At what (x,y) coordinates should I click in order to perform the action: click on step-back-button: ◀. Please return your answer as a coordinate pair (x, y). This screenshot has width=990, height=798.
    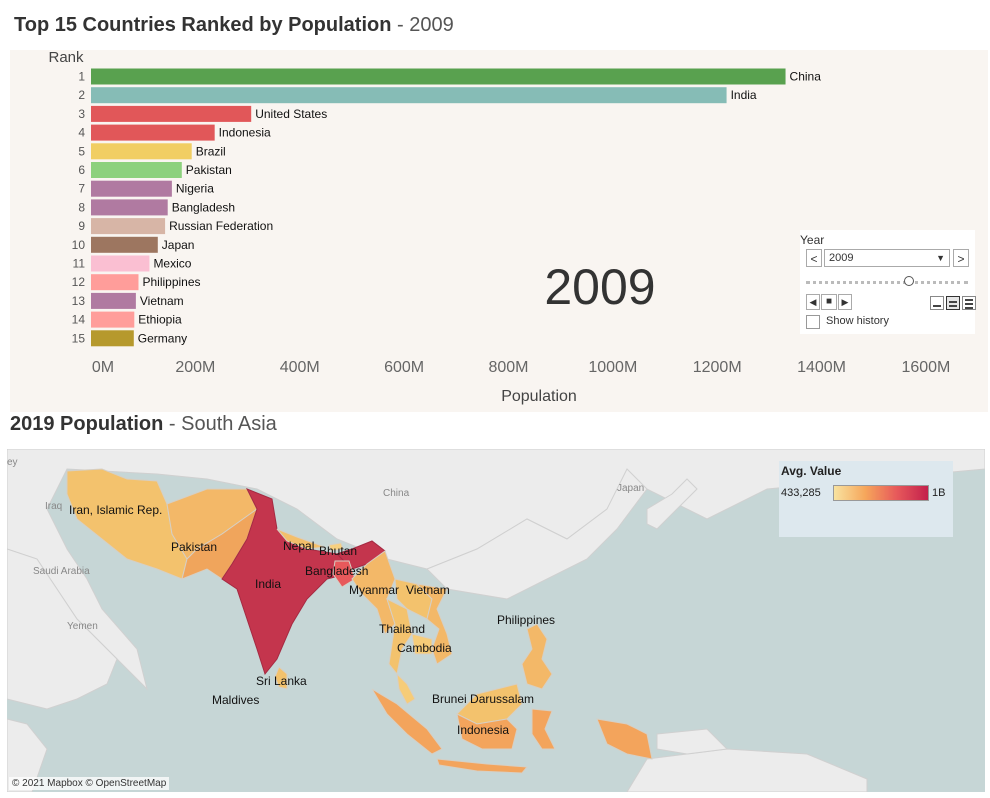
    Looking at the image, I should click on (813, 302).